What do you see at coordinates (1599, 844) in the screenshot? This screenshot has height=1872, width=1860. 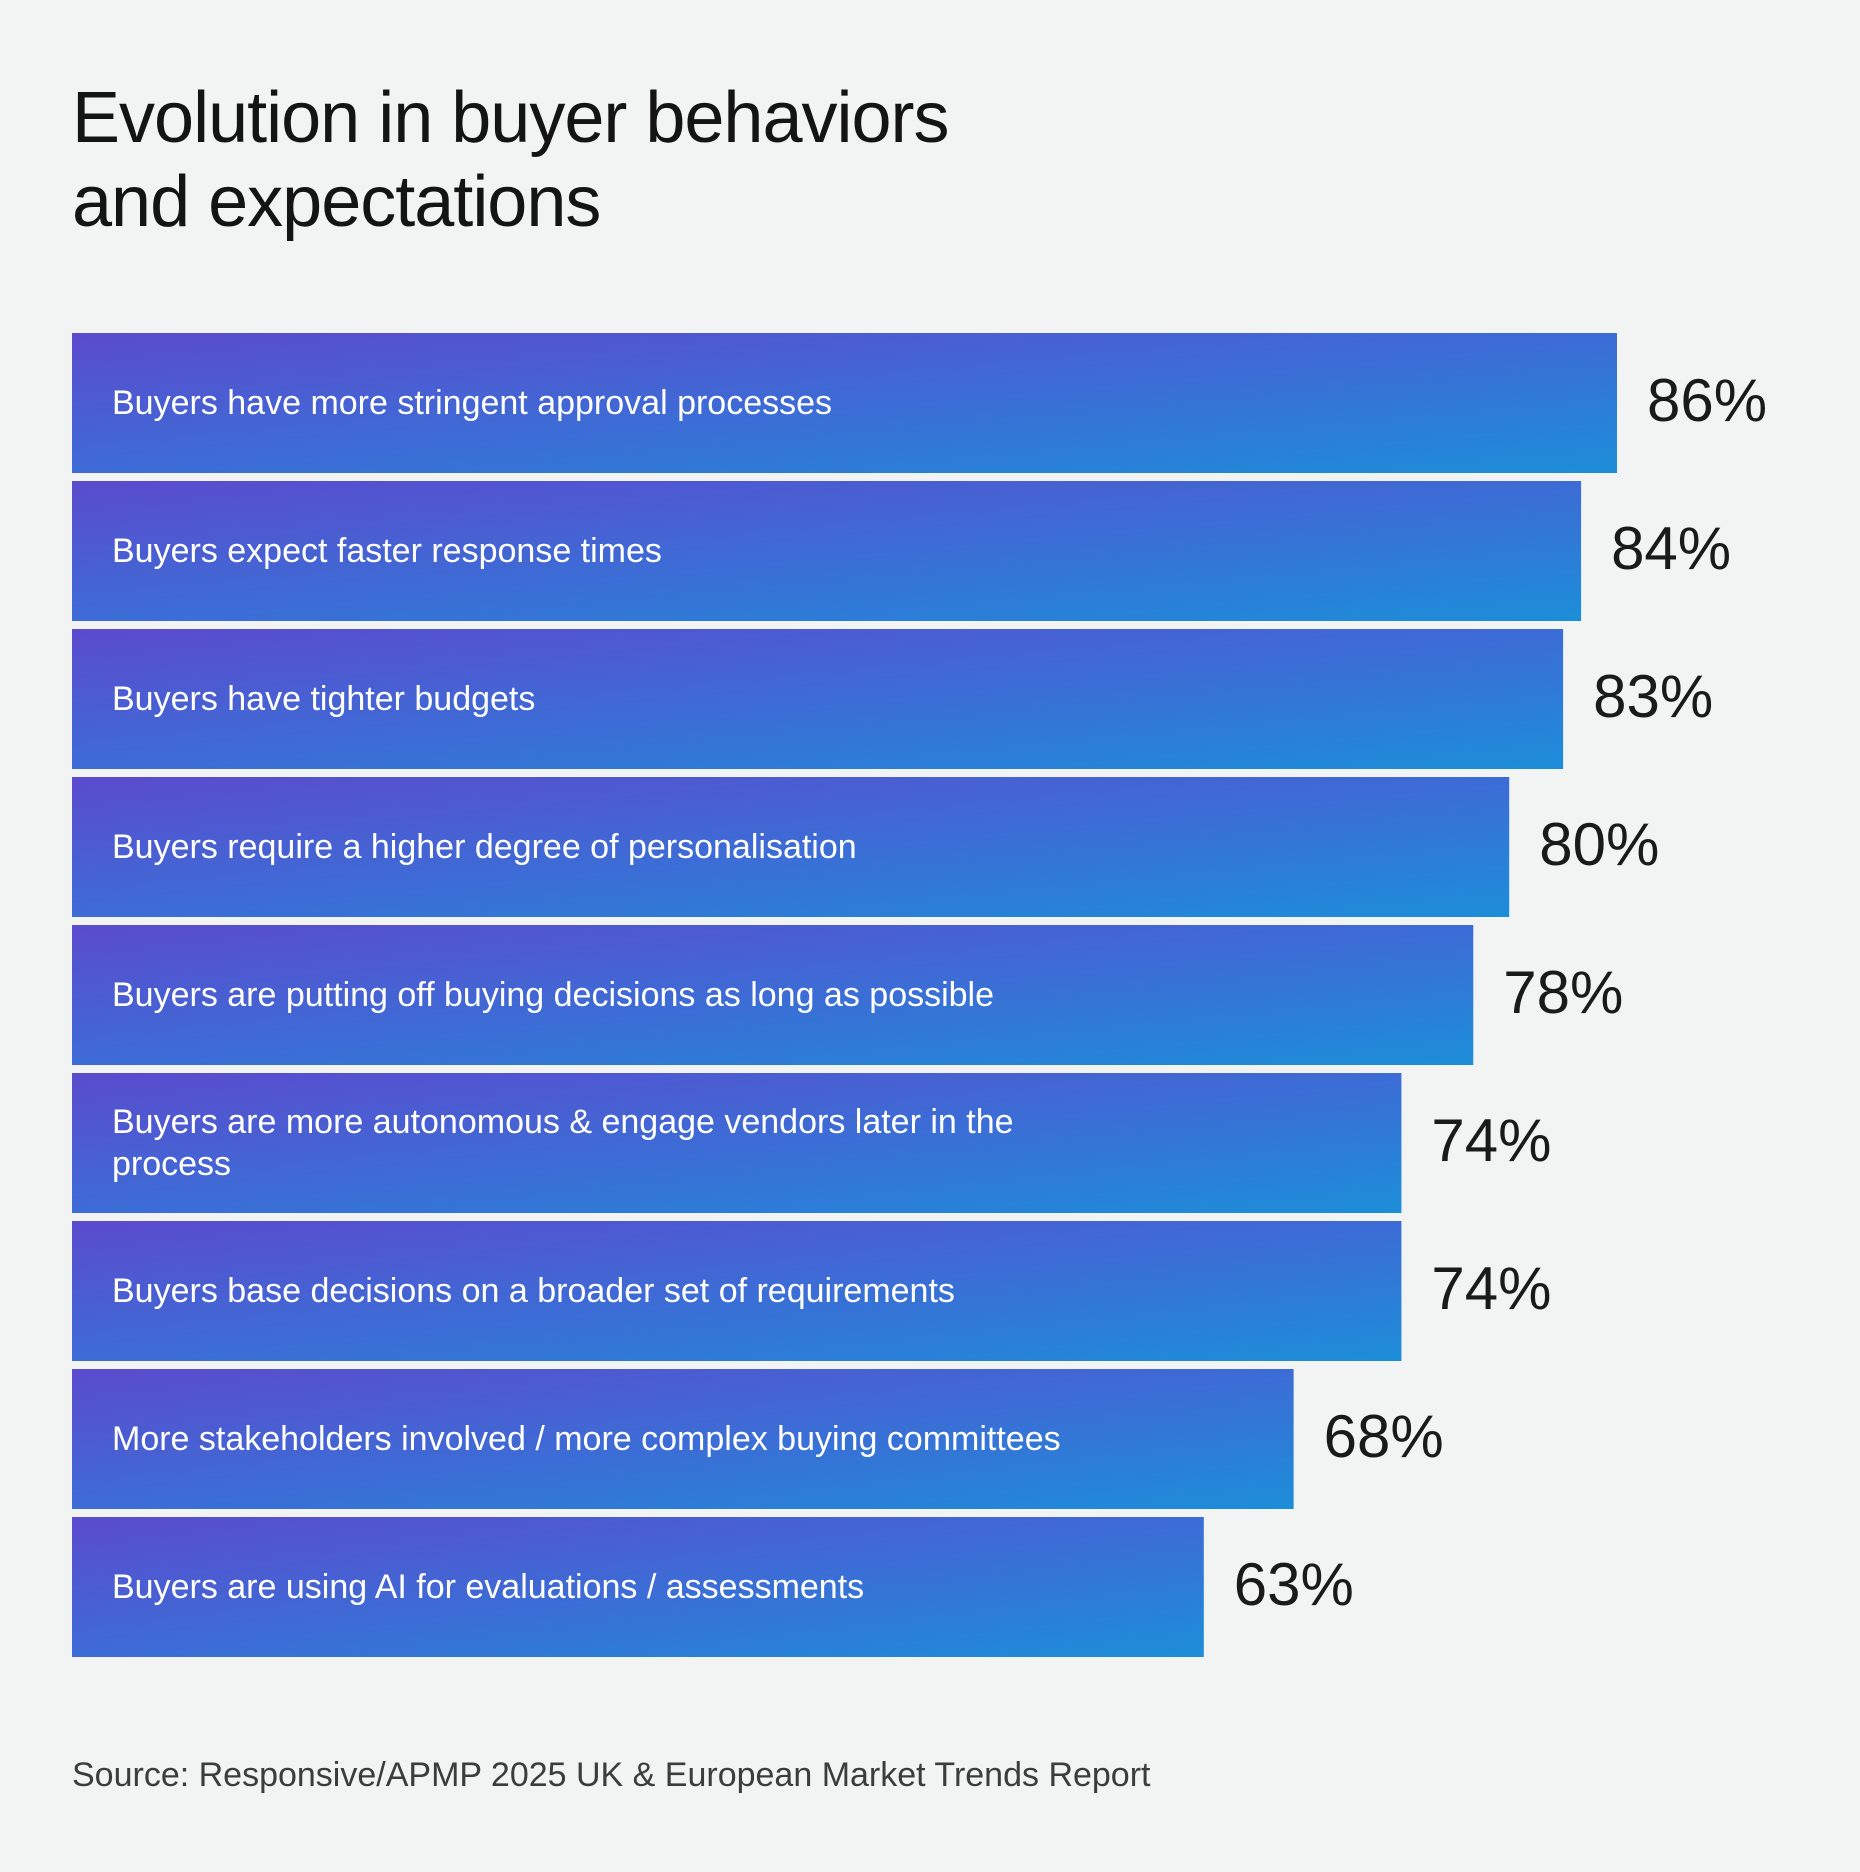 I see `bar-value-label-4: 80%` at bounding box center [1599, 844].